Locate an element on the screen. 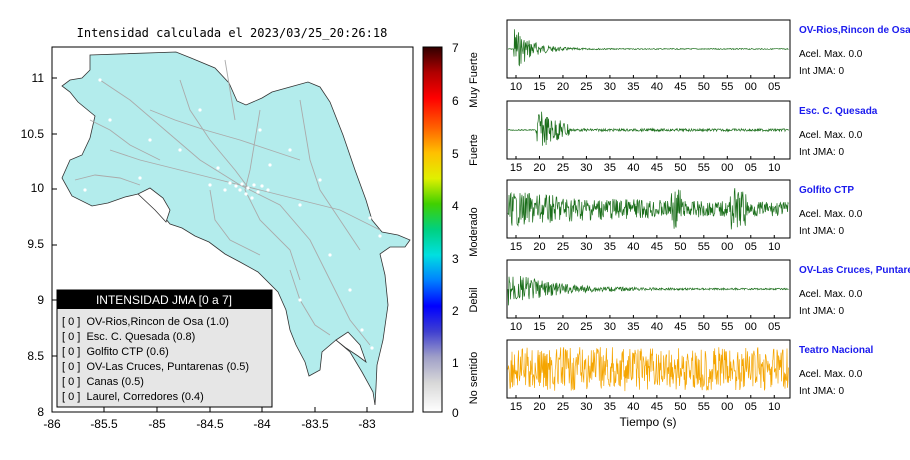  map-x-tick: -85.5 is located at coordinates (104, 424).